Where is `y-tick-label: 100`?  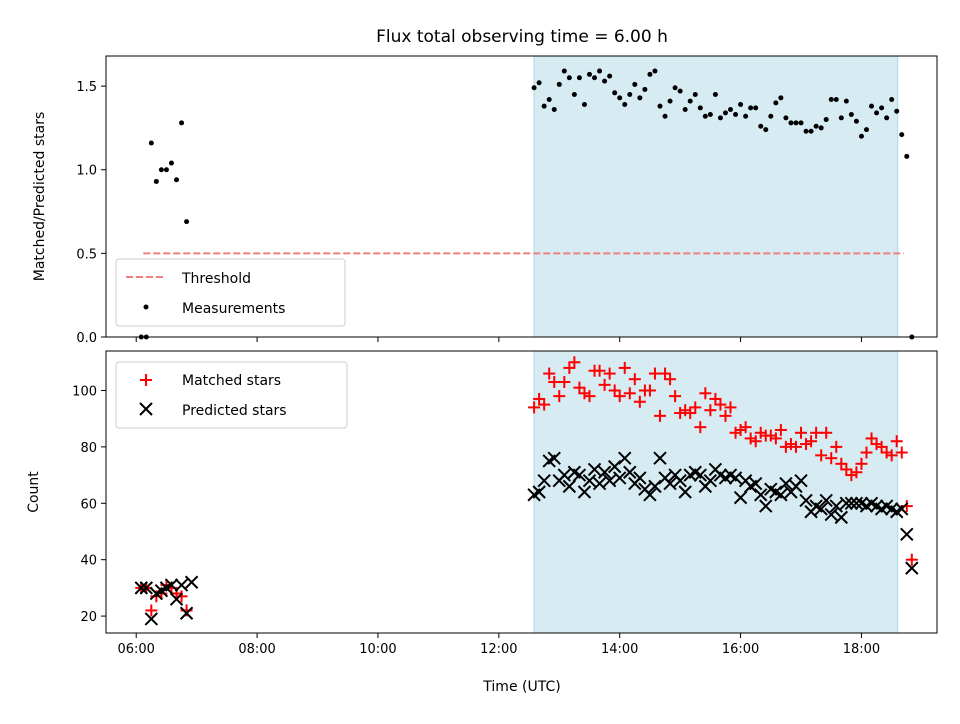 y-tick-label: 100 is located at coordinates (84, 391).